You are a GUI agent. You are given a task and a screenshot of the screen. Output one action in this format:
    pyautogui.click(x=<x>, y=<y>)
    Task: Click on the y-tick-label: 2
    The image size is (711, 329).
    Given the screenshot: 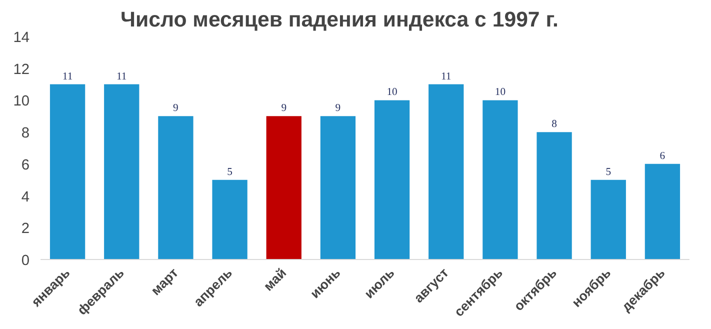 What is the action you would take?
    pyautogui.click(x=25, y=229)
    